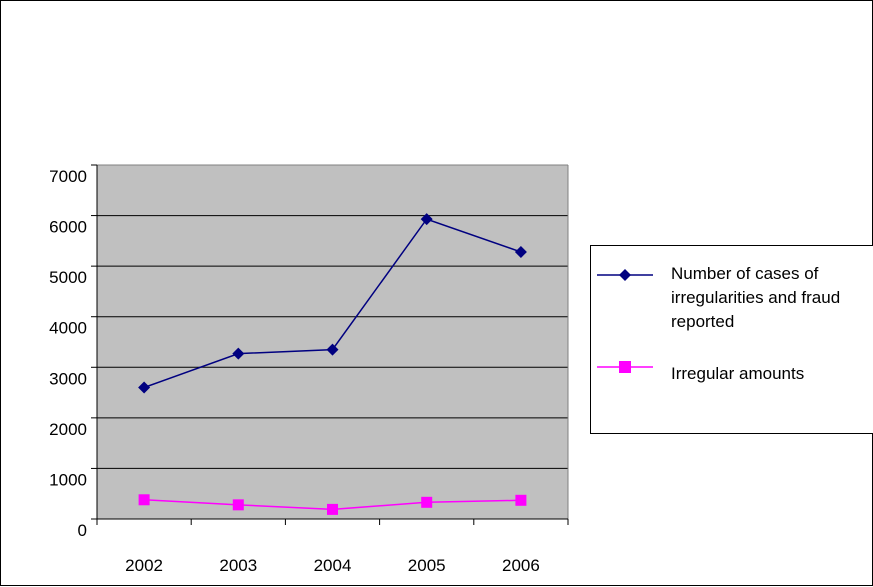 This screenshot has height=587, width=873. What do you see at coordinates (238, 565) in the screenshot?
I see `x-tick-label: 2003` at bounding box center [238, 565].